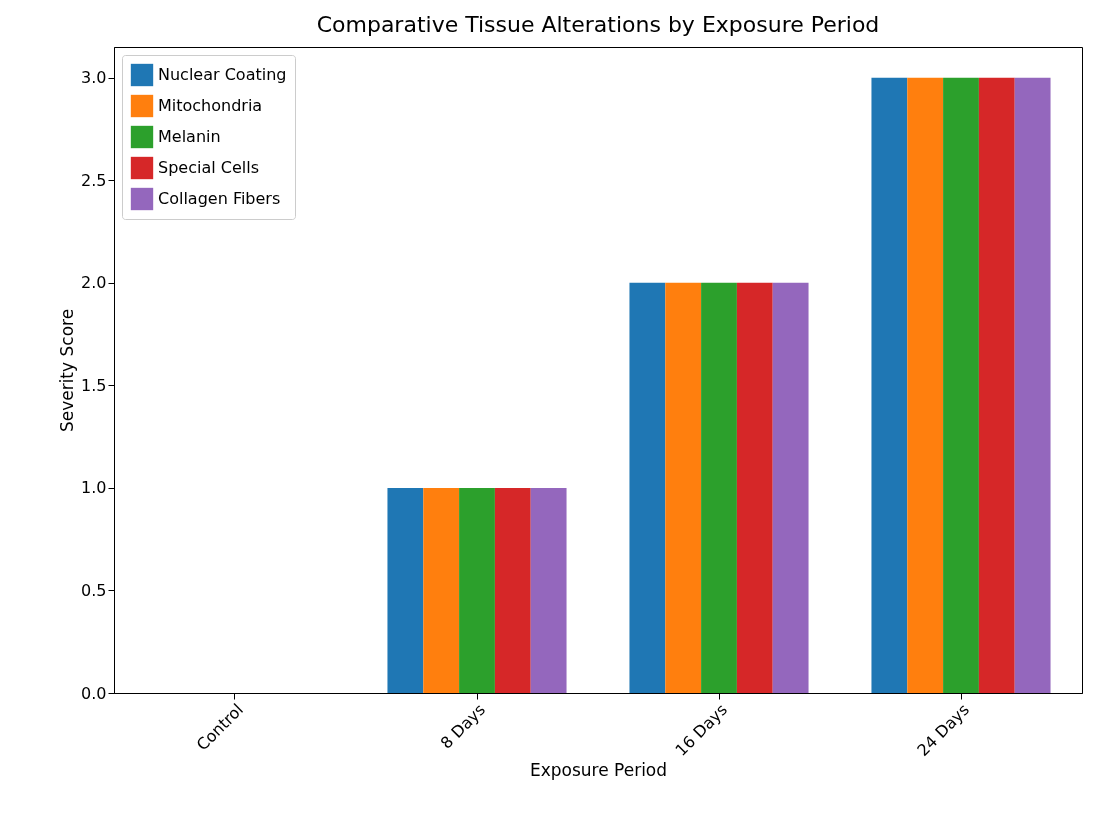 The width and height of the screenshot is (1095, 837). Describe the element at coordinates (94, 590) in the screenshot. I see `y-tick-label: 0.5` at that location.